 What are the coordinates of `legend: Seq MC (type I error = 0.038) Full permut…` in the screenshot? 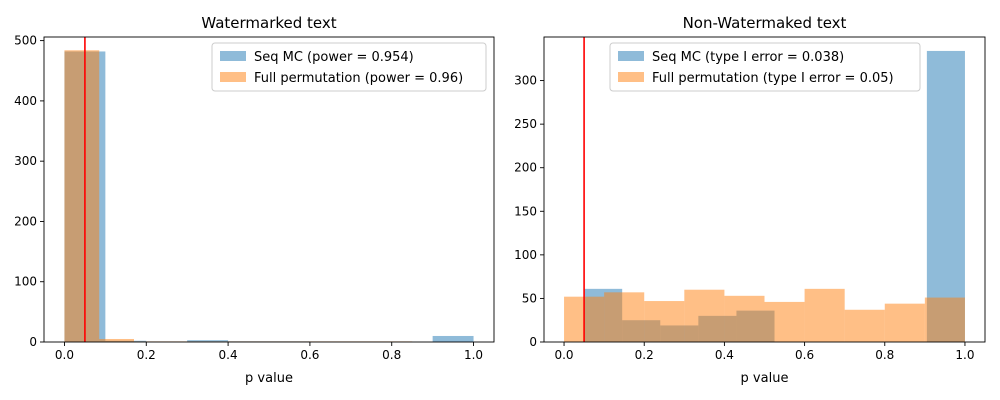 It's located at (765, 67).